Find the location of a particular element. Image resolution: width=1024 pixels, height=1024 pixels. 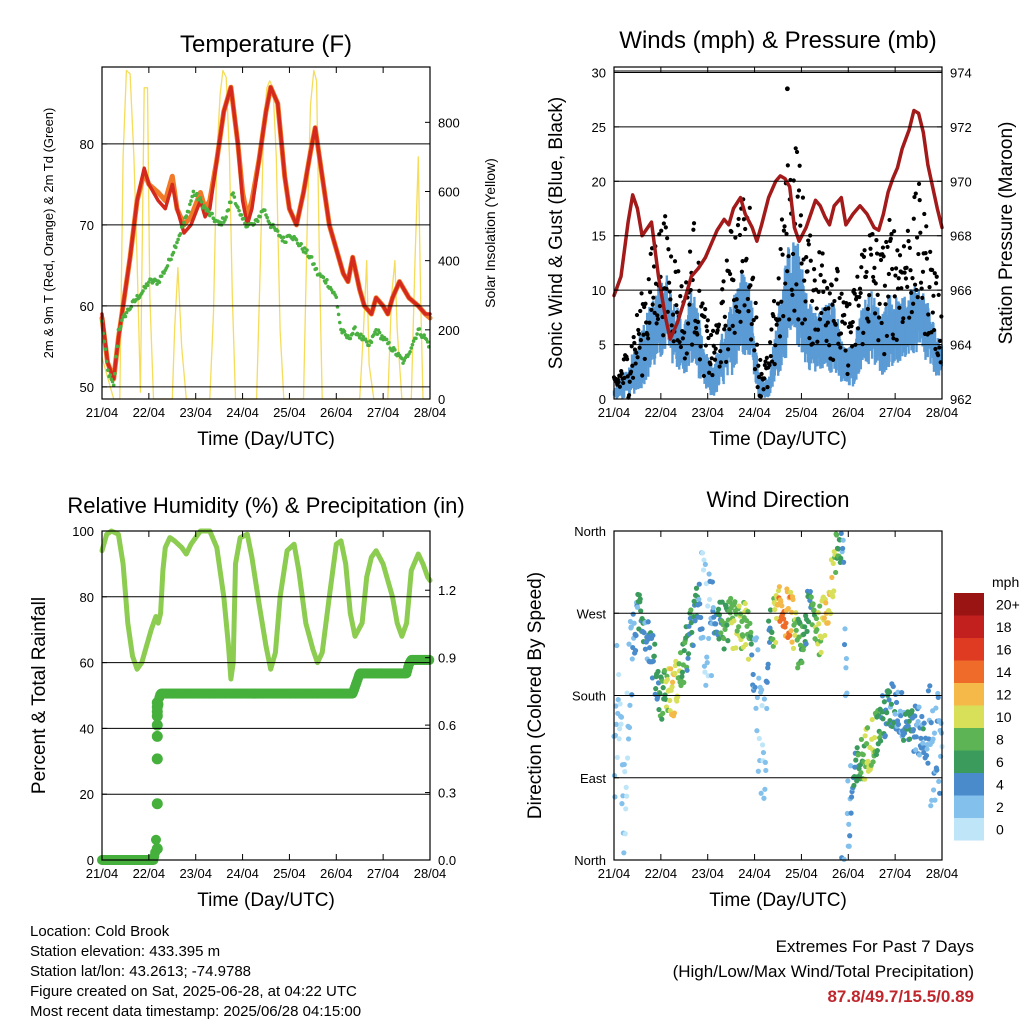

y-tick-label: 50 is located at coordinates (87, 387).